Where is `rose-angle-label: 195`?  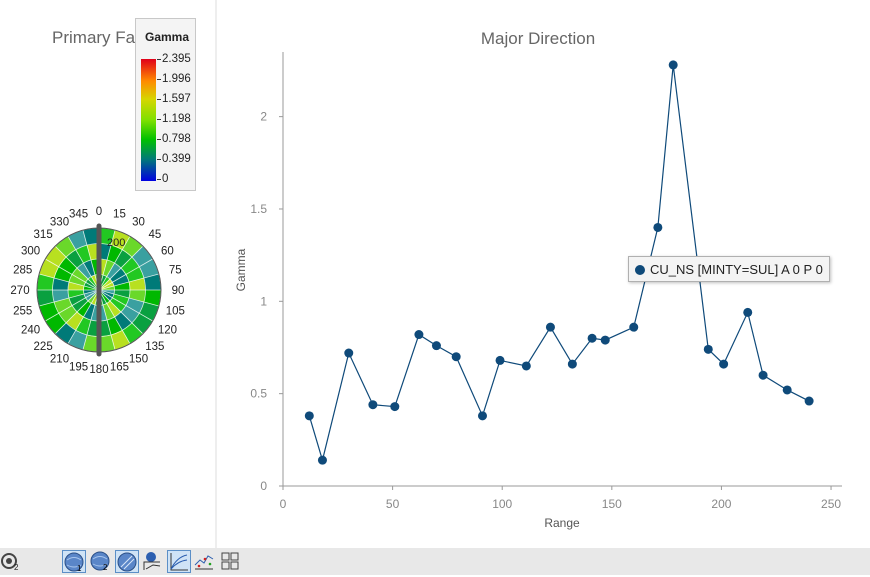 rose-angle-label: 195 is located at coordinates (78, 367).